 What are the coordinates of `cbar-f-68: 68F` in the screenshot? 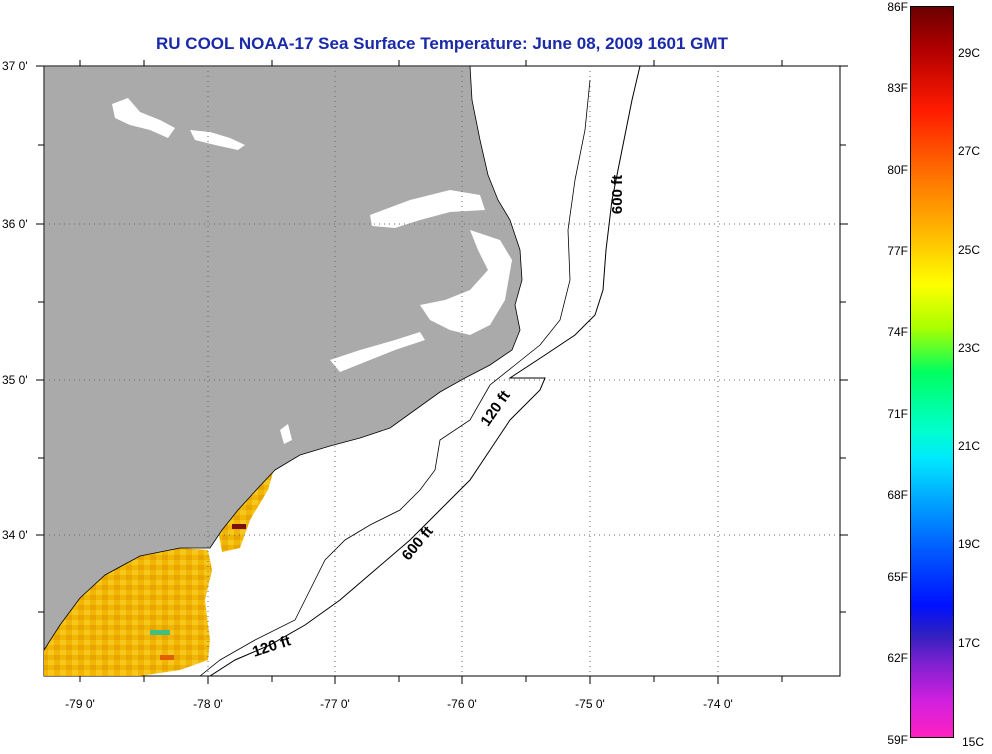 It's located at (897, 495).